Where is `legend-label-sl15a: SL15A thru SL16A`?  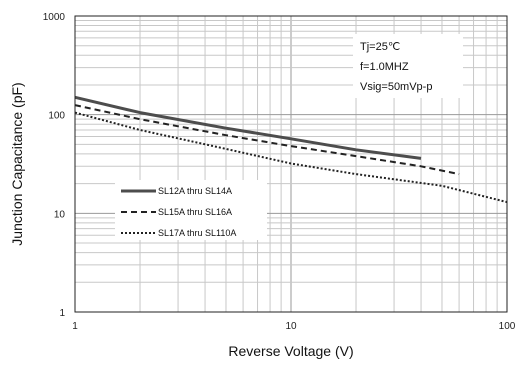
legend-label-sl15a: SL15A thru SL16A is located at coordinates (195, 212).